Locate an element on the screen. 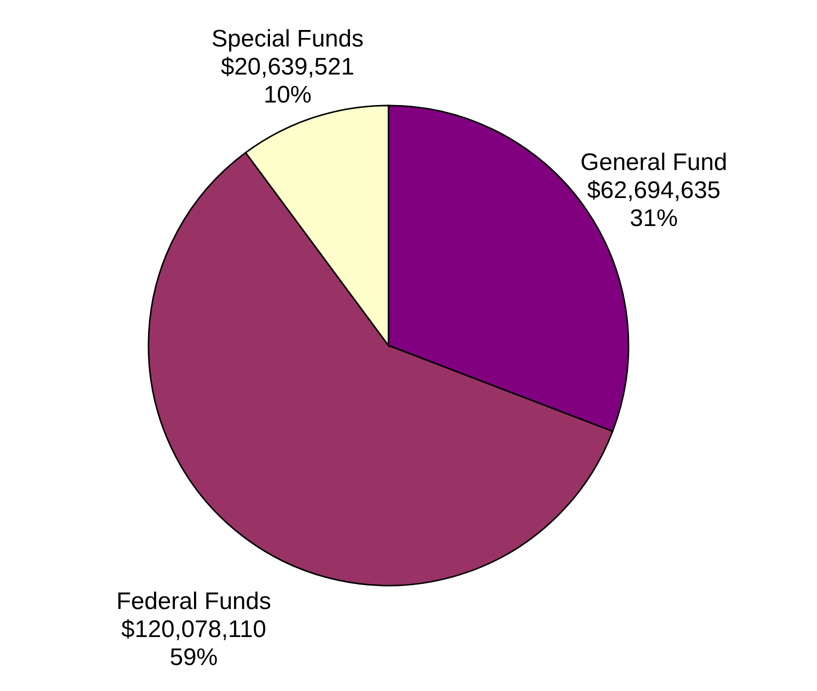  slice-label: General Fund is located at coordinates (654, 162).